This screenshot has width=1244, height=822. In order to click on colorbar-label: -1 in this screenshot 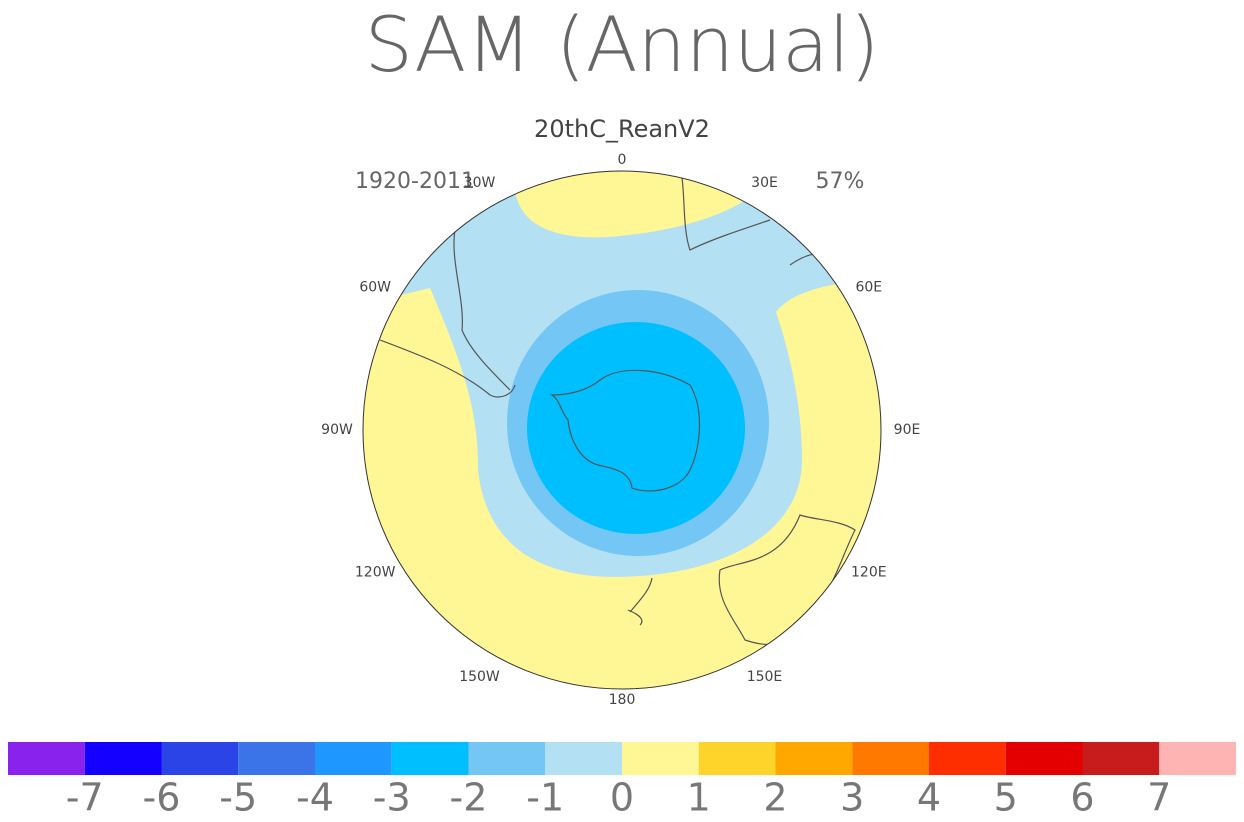, I will do `click(545, 798)`.